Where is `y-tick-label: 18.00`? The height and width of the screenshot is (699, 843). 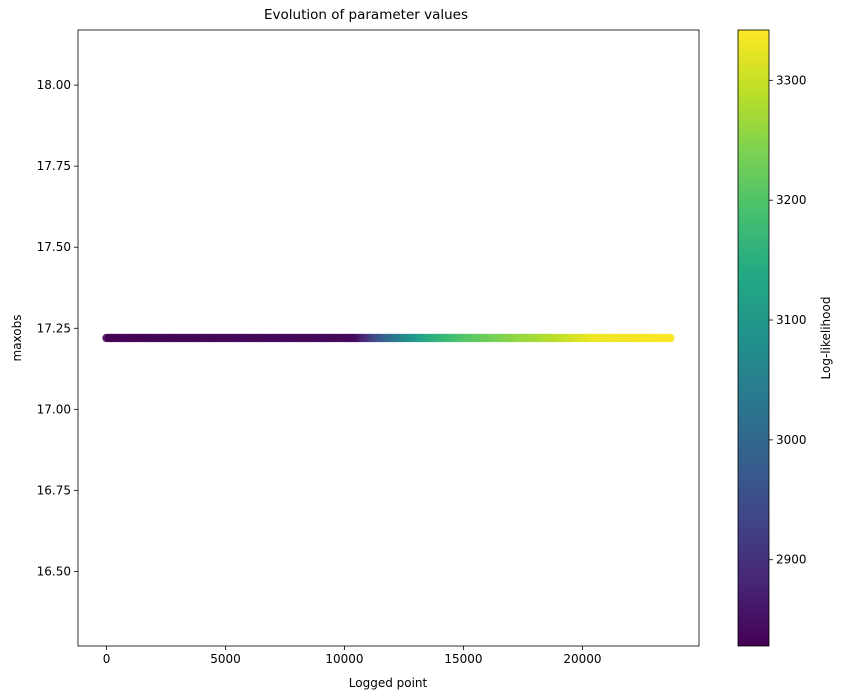 y-tick-label: 18.00 is located at coordinates (54, 85).